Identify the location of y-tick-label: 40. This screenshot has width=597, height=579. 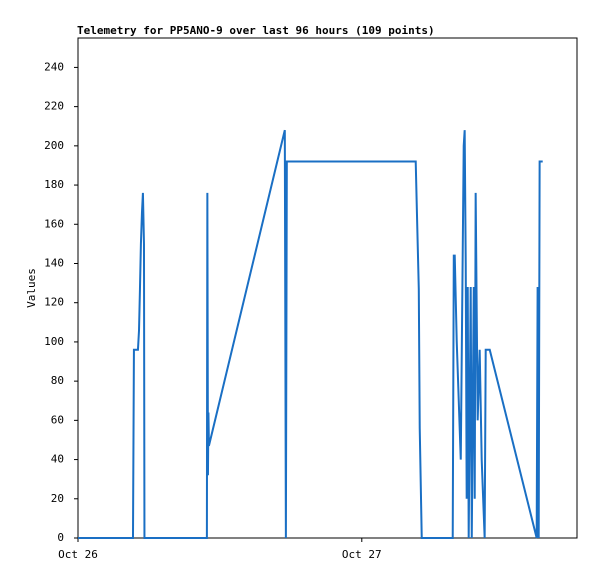
(57, 459).